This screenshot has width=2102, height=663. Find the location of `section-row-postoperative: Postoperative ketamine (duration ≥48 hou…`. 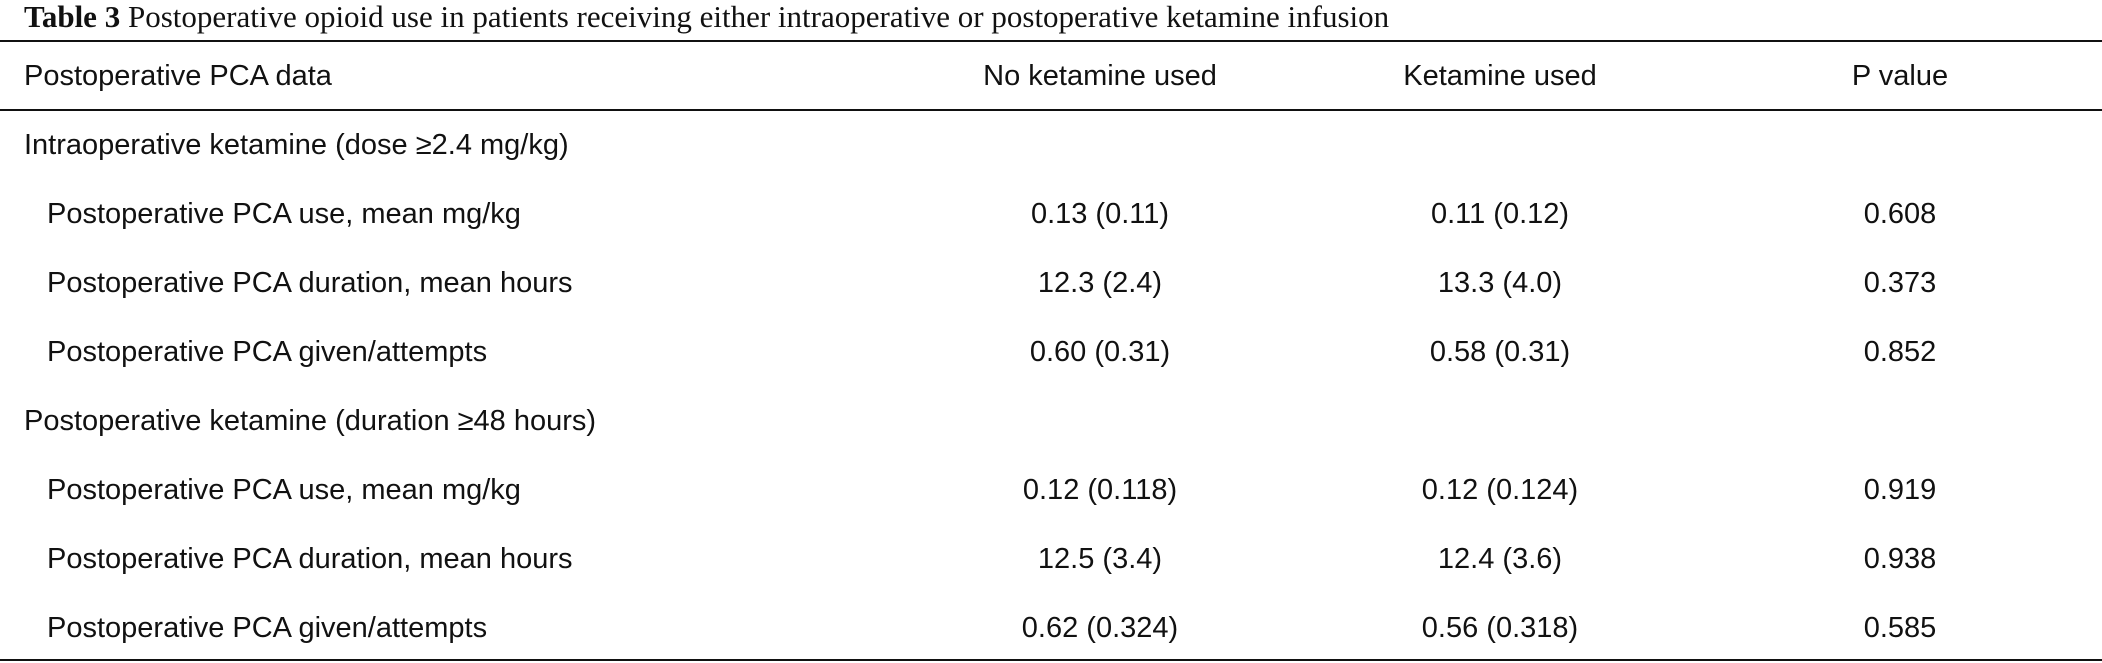

section-row-postoperative: Postoperative ketamine (duration ≥48 hou… is located at coordinates (1051, 421).